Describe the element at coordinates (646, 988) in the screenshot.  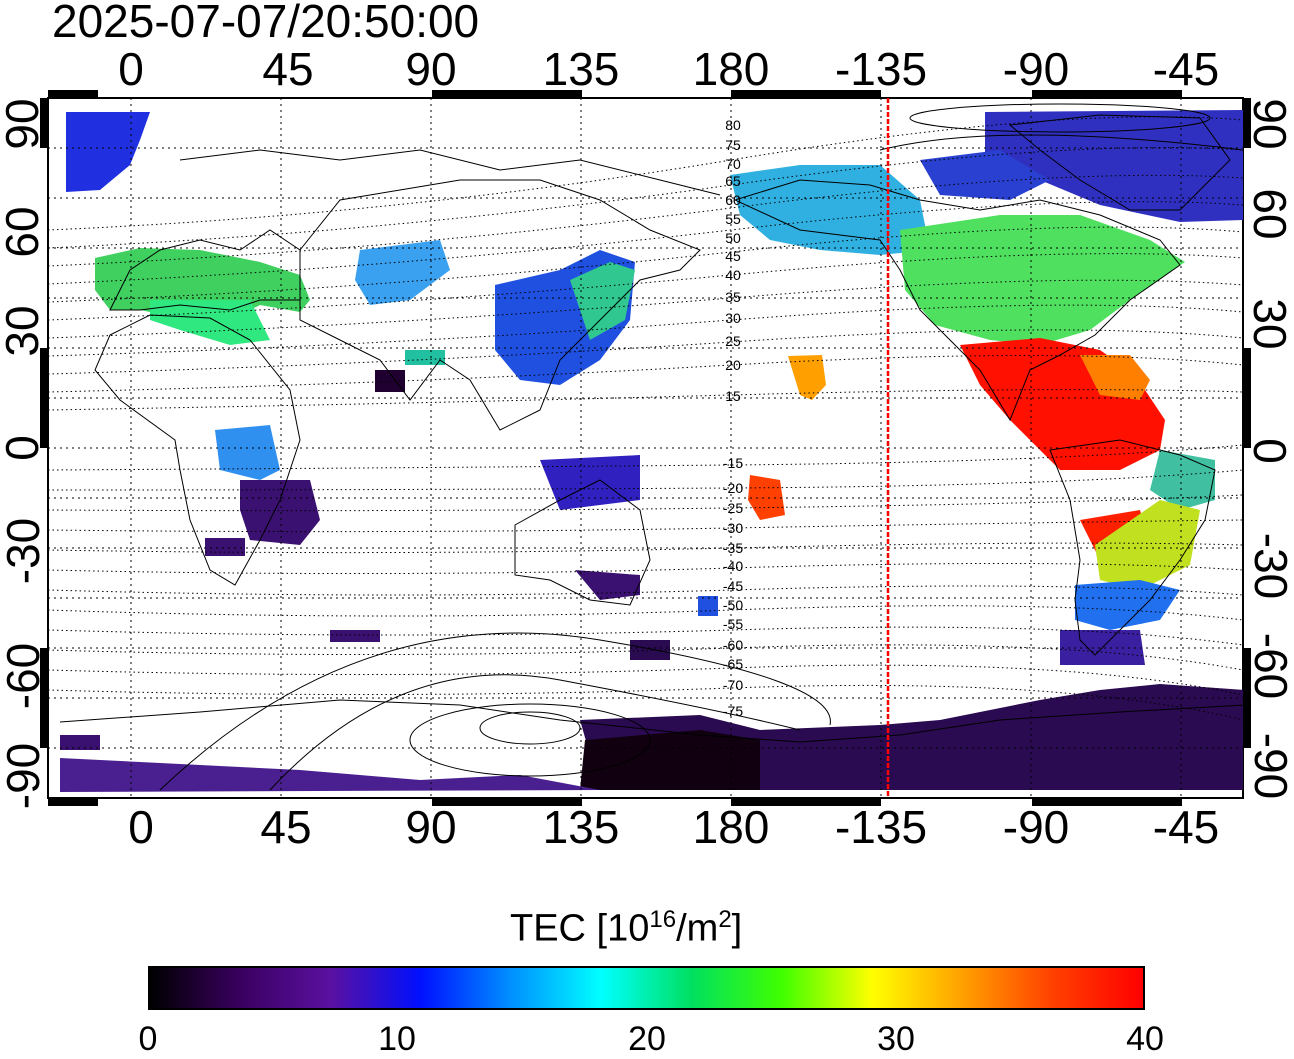
I see `tec-colorbar` at that location.